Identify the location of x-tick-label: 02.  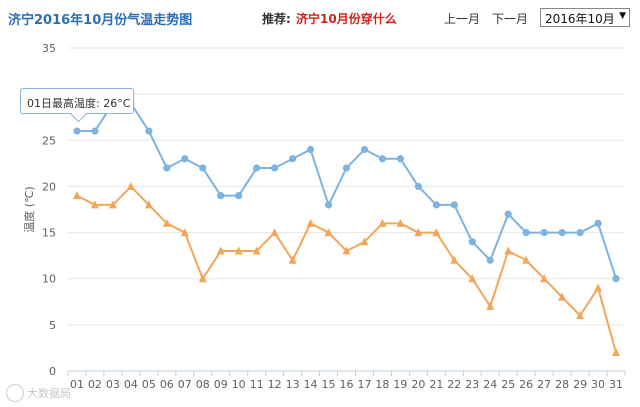
(95, 384).